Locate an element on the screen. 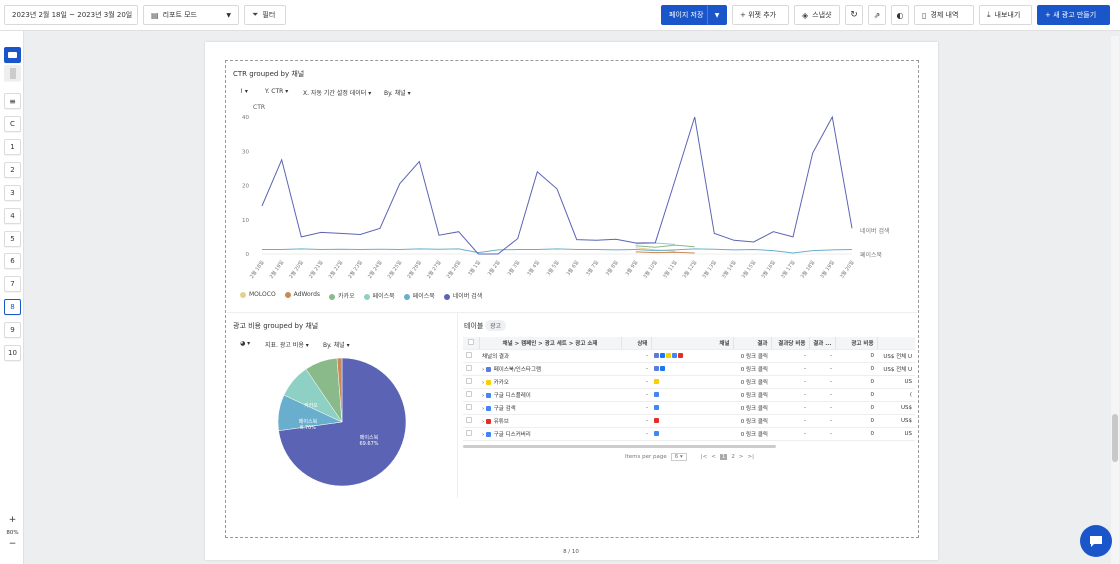  pie-group-by-select: By. 채널 ▾ is located at coordinates (336, 345).